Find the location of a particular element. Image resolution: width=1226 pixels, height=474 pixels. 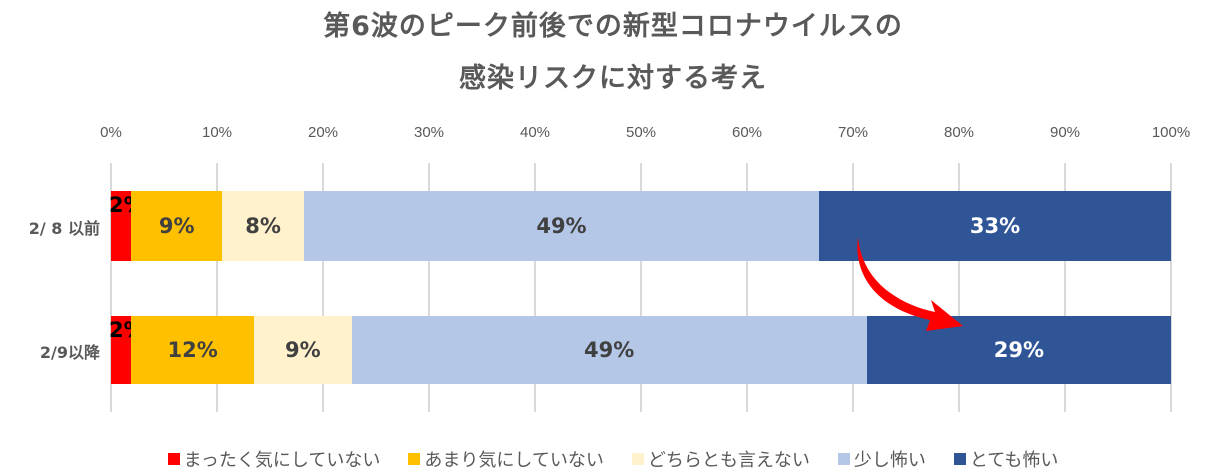

category-label: 2/ 8 以前 is located at coordinates (64, 228).